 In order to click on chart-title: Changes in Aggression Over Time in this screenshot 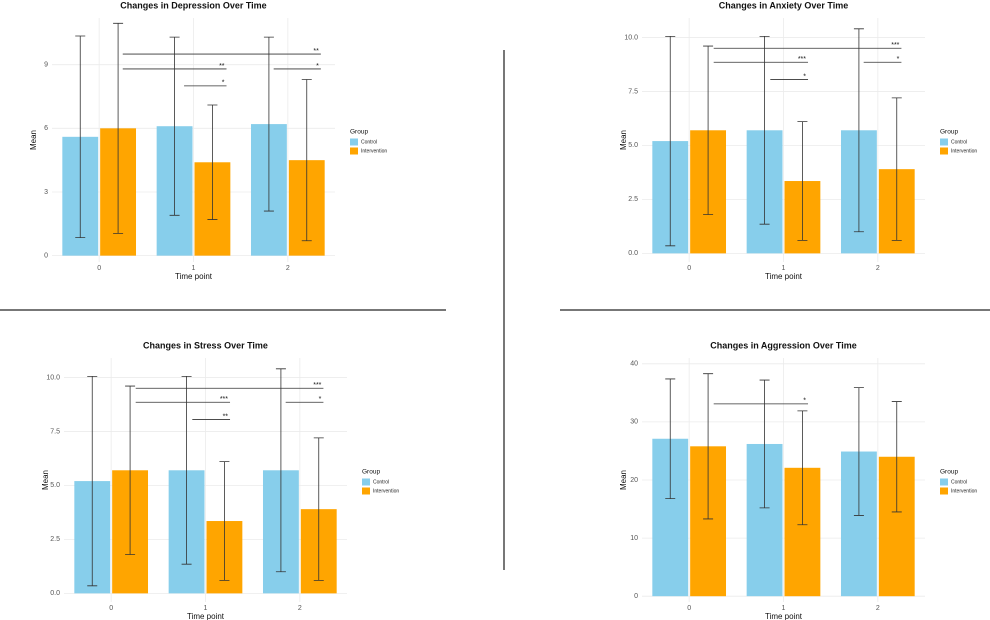, I will do `click(783, 345)`.